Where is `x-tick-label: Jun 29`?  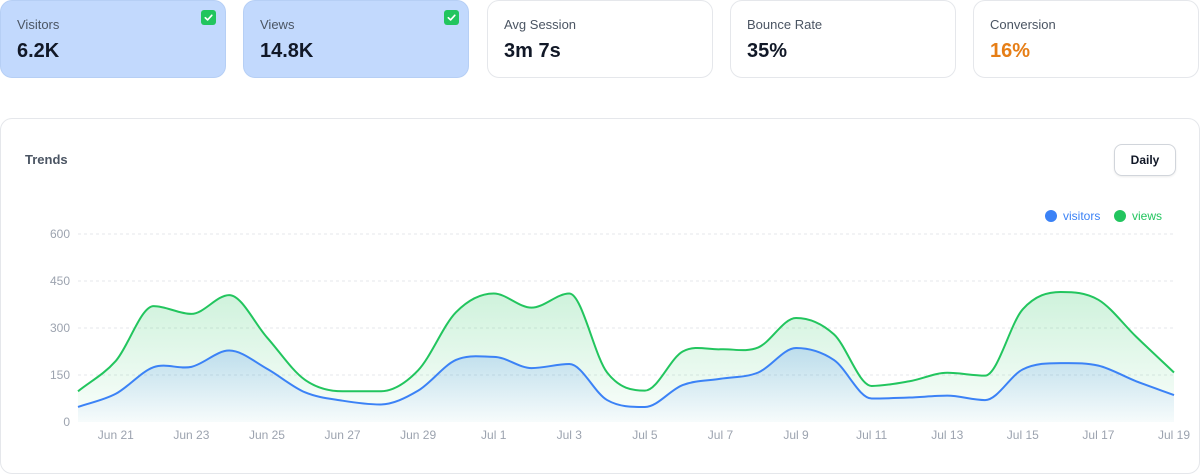
x-tick-label: Jun 29 is located at coordinates (418, 435).